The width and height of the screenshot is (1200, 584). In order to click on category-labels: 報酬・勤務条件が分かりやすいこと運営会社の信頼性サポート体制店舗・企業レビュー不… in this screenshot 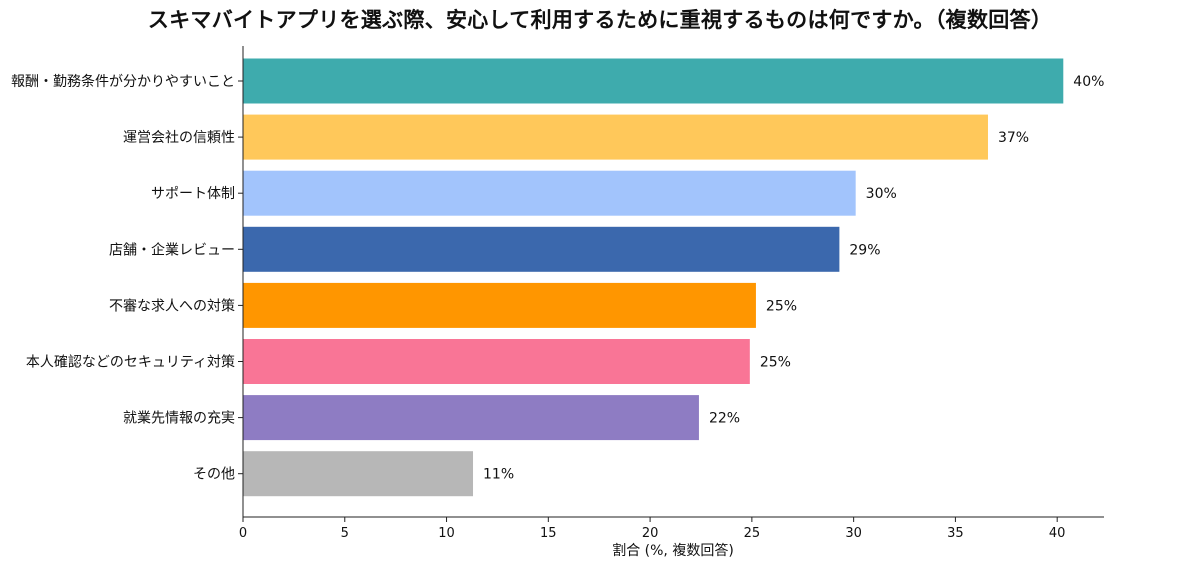, I will do `click(123, 278)`.